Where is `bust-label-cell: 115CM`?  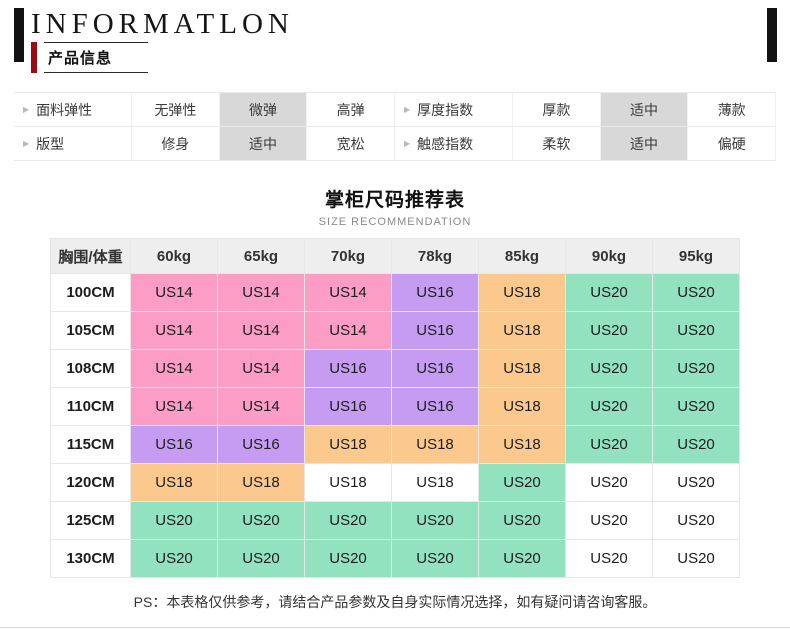 bust-label-cell: 115CM is located at coordinates (90, 444).